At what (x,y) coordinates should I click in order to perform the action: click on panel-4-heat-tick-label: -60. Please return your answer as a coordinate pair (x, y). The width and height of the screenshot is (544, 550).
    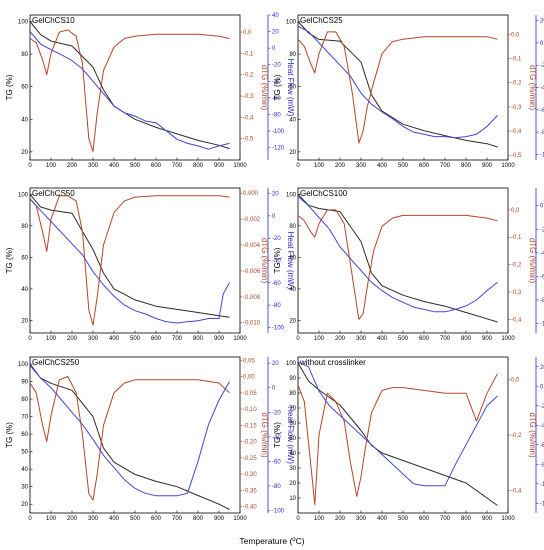
    Looking at the image, I should click on (542, 277).